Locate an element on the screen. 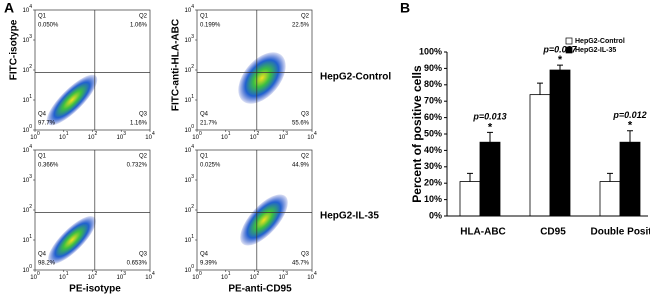 This screenshot has height=297, width=650. p-value: p=0.013 is located at coordinates (489, 117).